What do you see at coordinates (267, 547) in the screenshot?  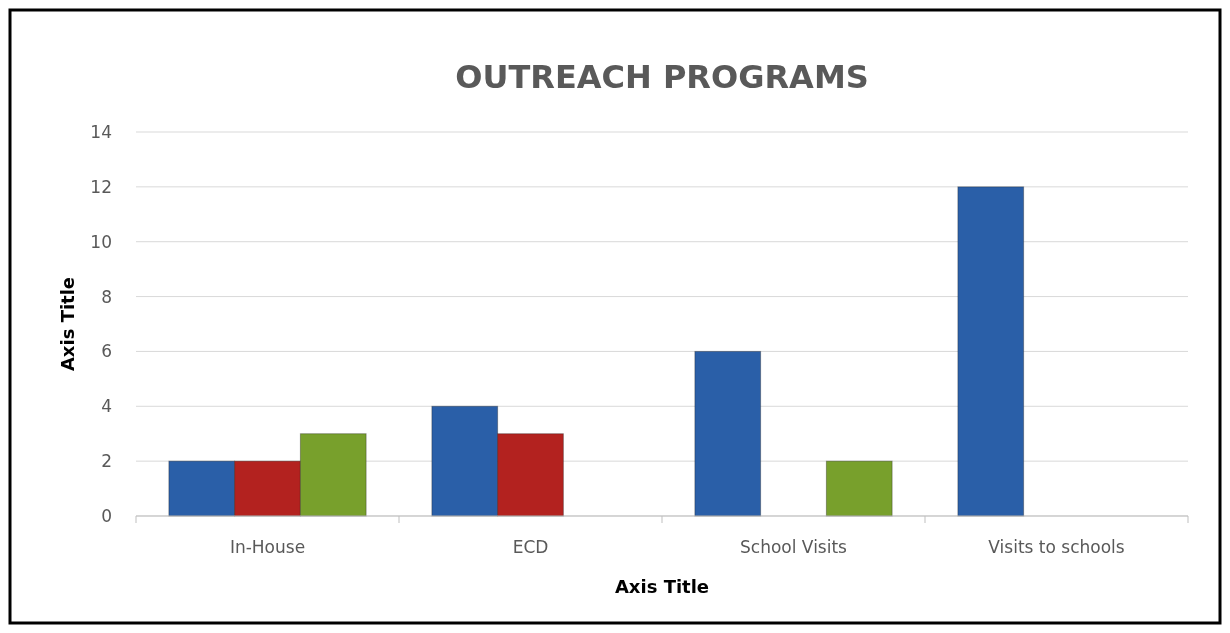 I see `x-tick-label: In-House` at bounding box center [267, 547].